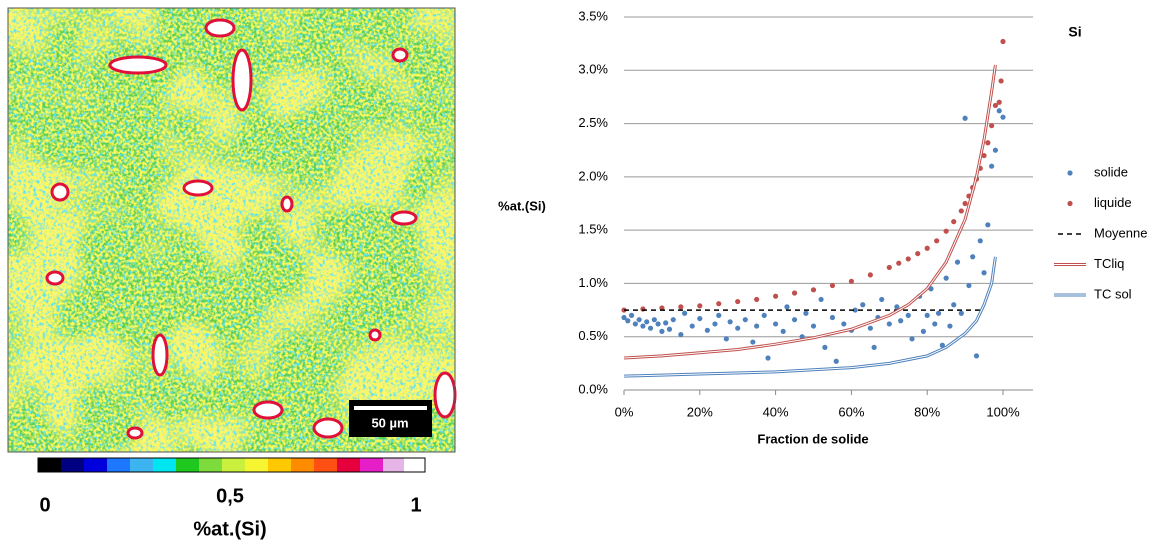  Describe the element at coordinates (809, 316) in the screenshot. I see `curve-inner` at that location.